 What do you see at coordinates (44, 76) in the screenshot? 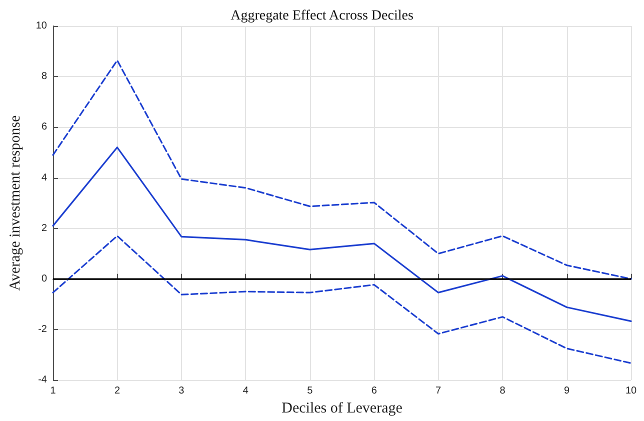
I see `y-tick-label: 8` at bounding box center [44, 76].